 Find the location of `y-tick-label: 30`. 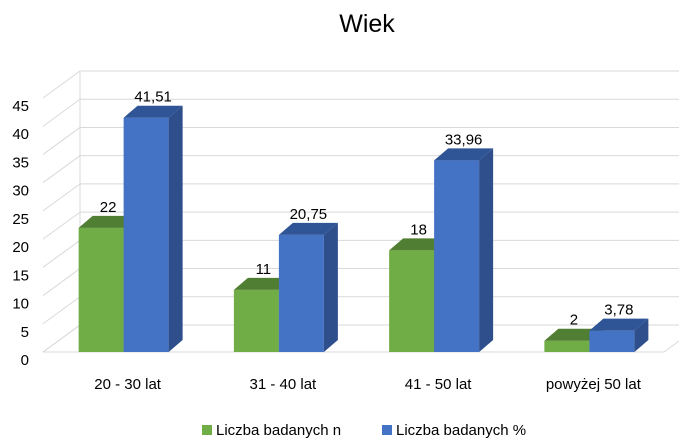

y-tick-label: 30 is located at coordinates (20, 191).